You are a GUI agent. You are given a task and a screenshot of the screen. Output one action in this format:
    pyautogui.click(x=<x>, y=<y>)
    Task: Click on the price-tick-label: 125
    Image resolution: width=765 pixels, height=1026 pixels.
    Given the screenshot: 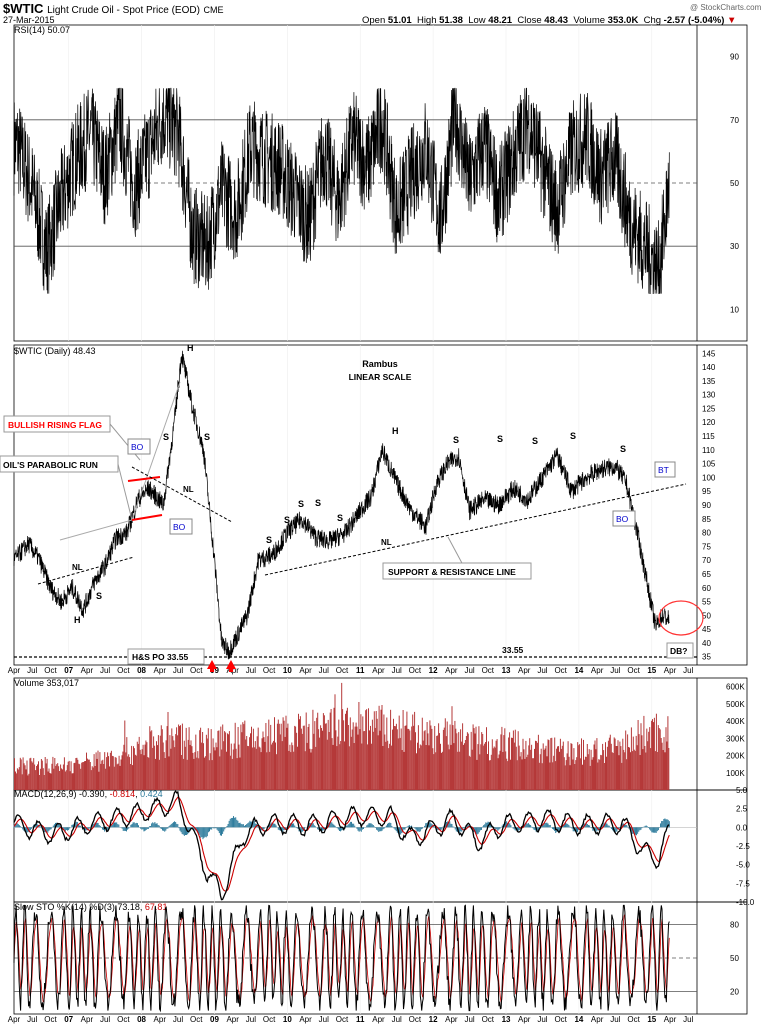 What is the action you would take?
    pyautogui.click(x=709, y=408)
    